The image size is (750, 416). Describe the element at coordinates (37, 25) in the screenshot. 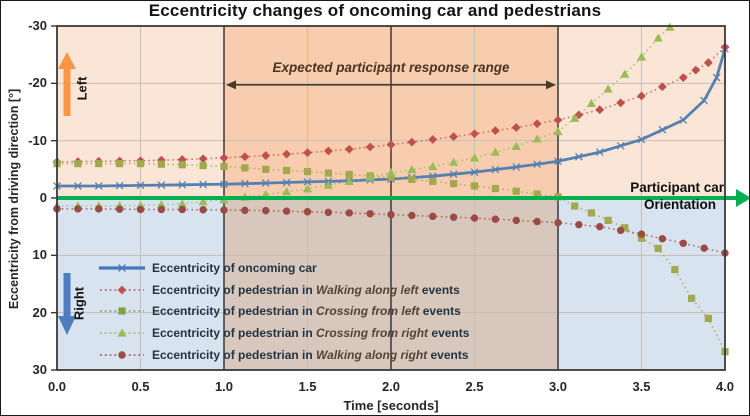

I see `y-tick-label: -30` at that location.